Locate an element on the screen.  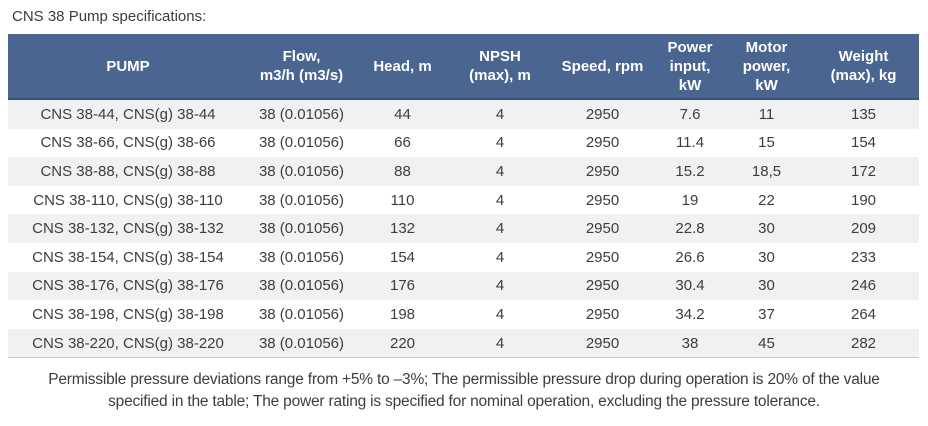
value-cell: 132 is located at coordinates (402, 229).